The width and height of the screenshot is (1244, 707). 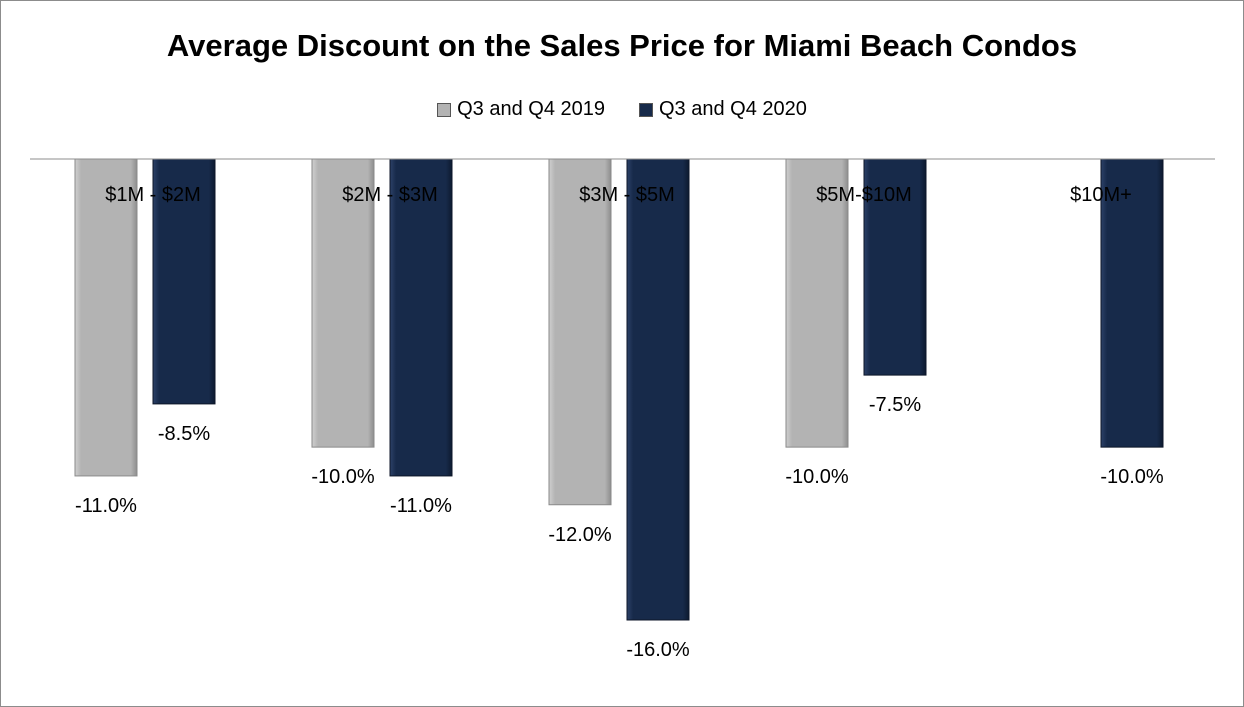 What do you see at coordinates (817, 477) in the screenshot?
I see `data-label-2019-3: -10.0%` at bounding box center [817, 477].